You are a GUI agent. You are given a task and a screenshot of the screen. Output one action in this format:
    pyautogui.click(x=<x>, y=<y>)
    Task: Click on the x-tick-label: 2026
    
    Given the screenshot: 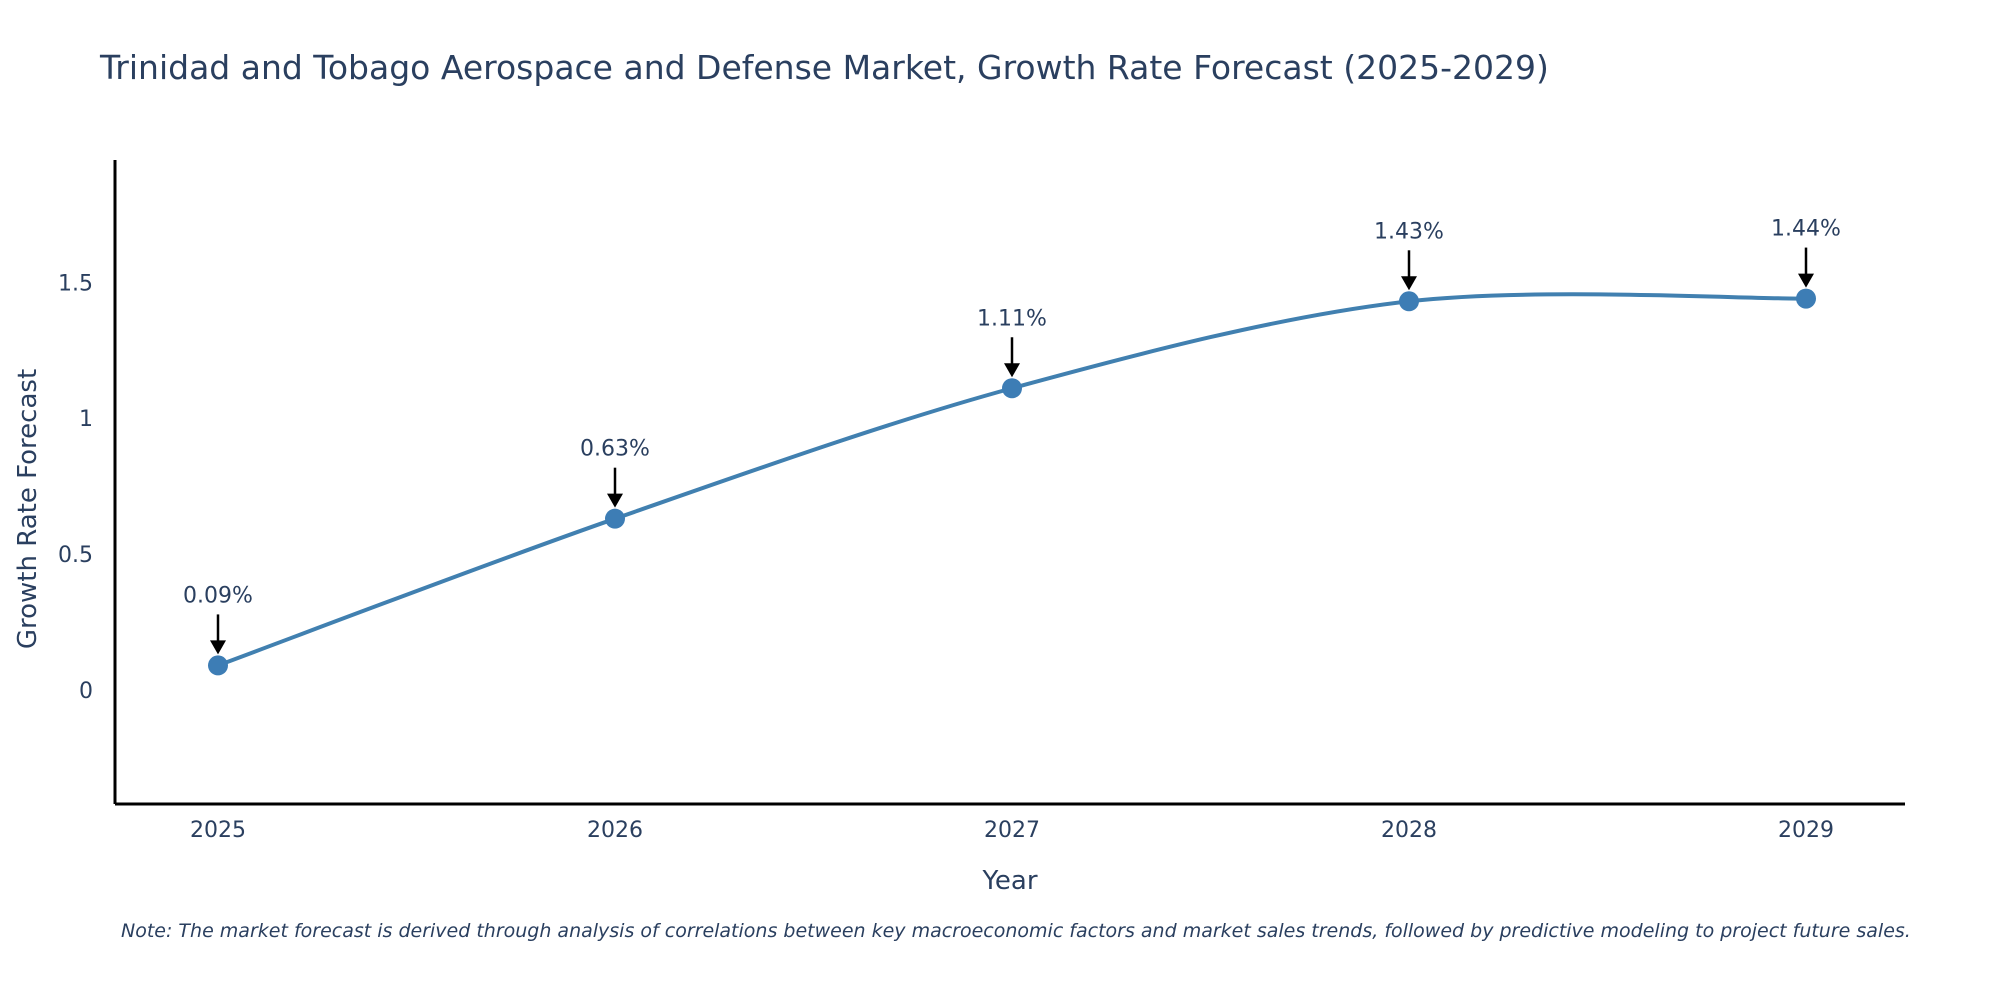 What is the action you would take?
    pyautogui.click(x=615, y=830)
    